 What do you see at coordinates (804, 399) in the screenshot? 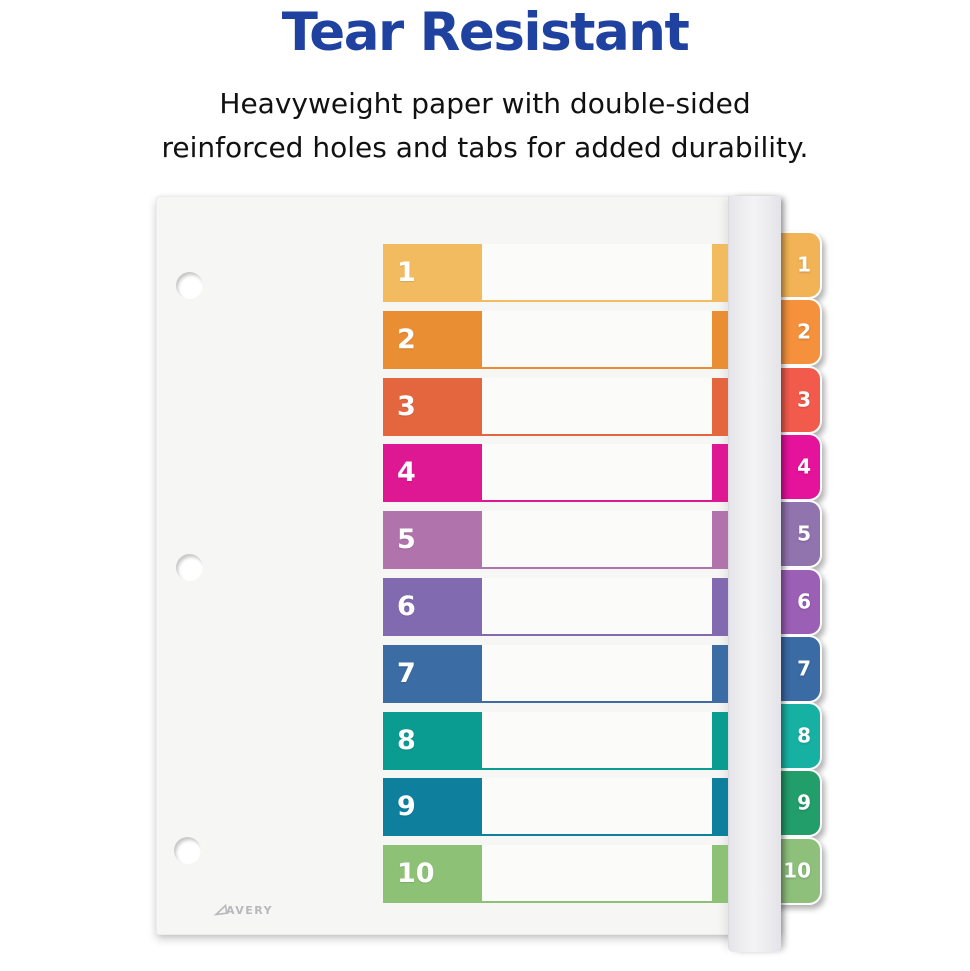
I see `tab-number: 3` at bounding box center [804, 399].